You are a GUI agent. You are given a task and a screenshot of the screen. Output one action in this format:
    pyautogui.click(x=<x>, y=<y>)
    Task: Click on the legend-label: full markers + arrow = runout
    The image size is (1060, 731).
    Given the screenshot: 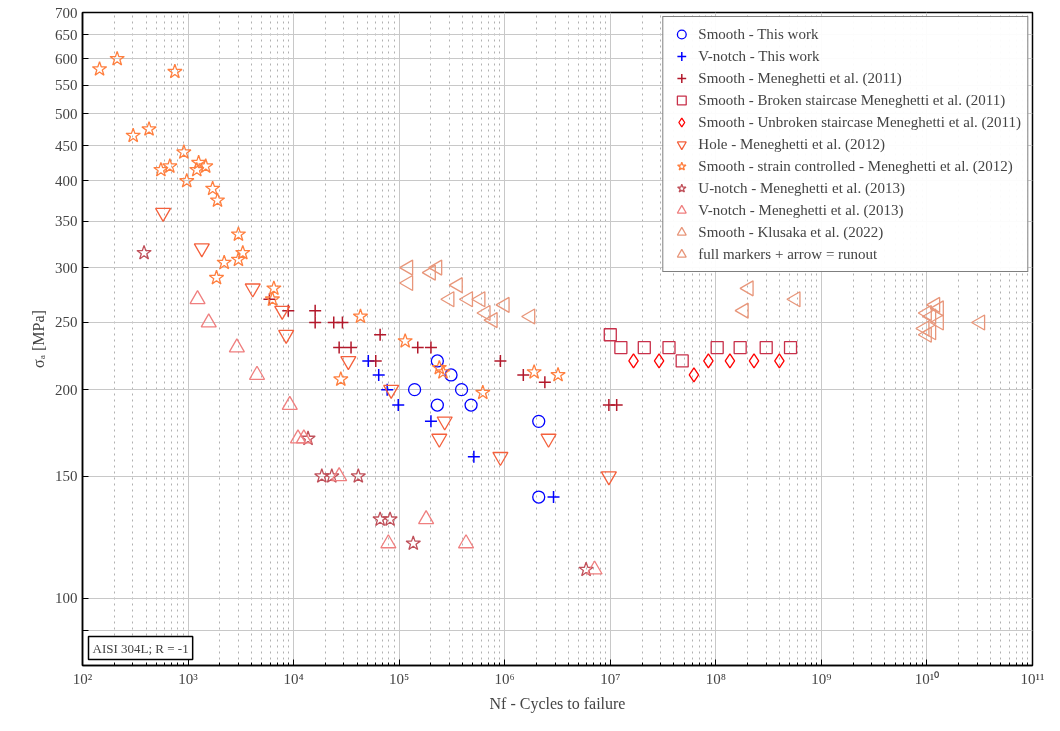 What is the action you would take?
    pyautogui.click(x=788, y=254)
    